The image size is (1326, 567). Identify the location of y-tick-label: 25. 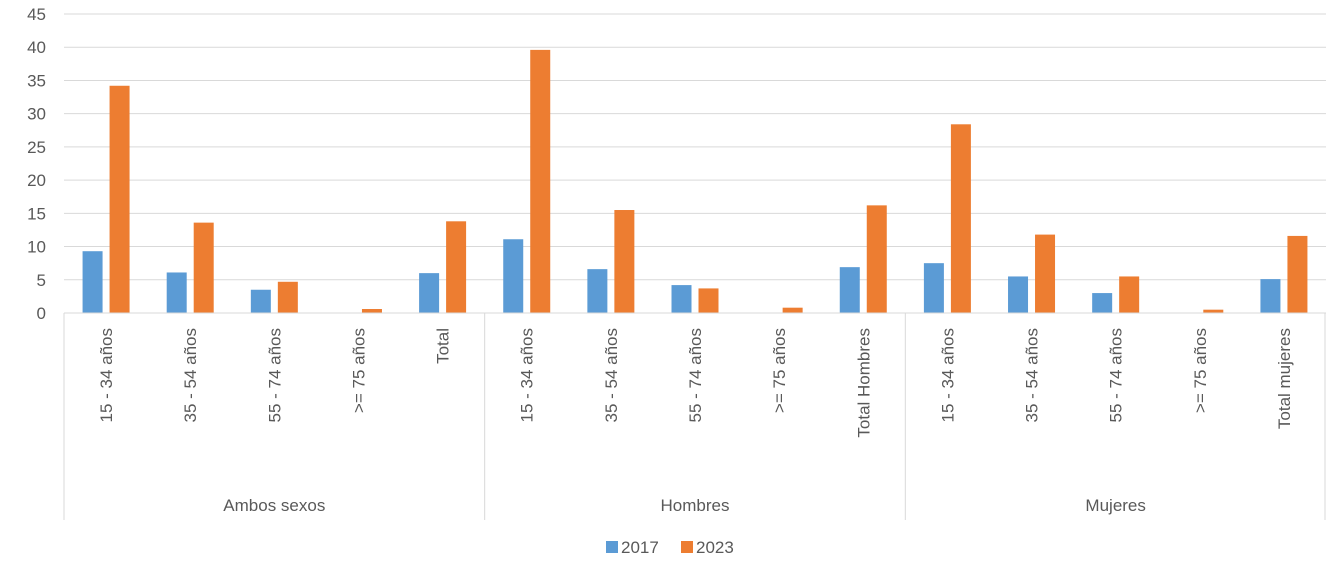
(36, 147).